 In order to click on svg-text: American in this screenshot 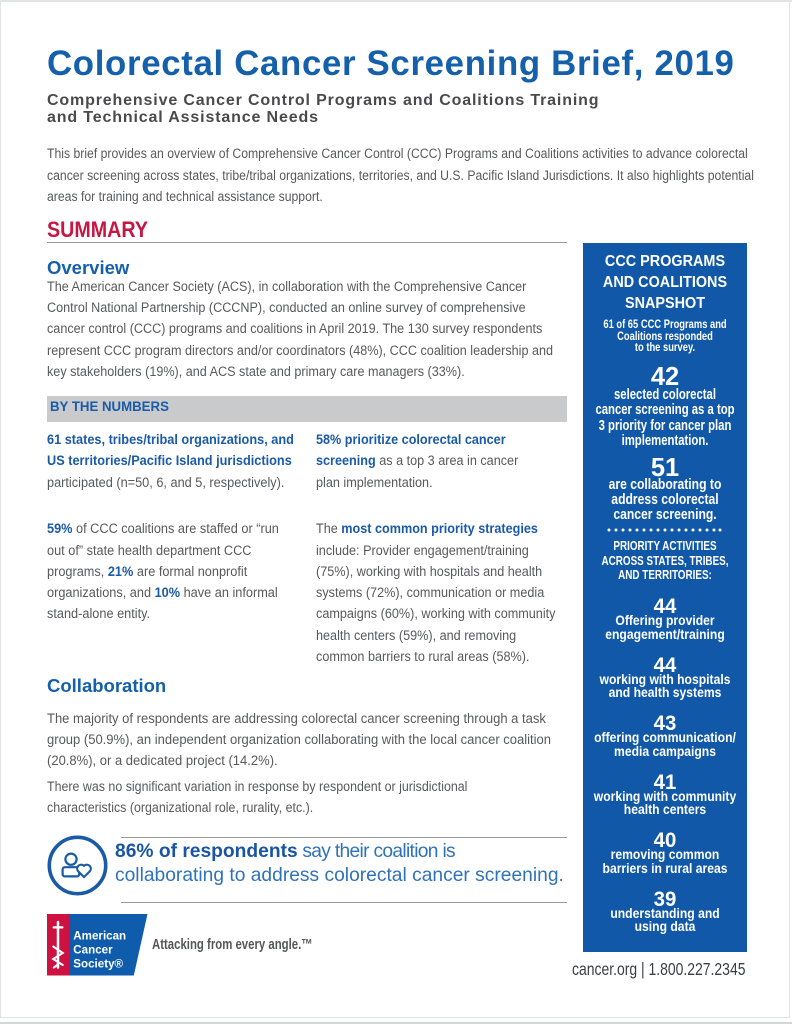, I will do `click(99, 936)`.